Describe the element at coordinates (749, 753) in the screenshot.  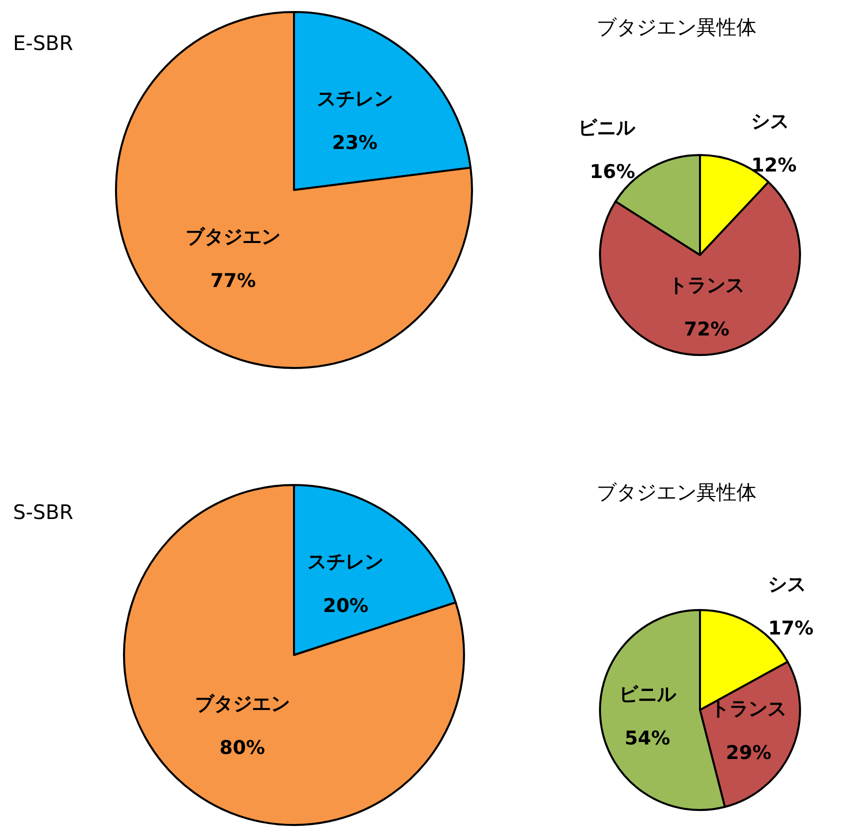
I see `data-label: 29%` at that location.